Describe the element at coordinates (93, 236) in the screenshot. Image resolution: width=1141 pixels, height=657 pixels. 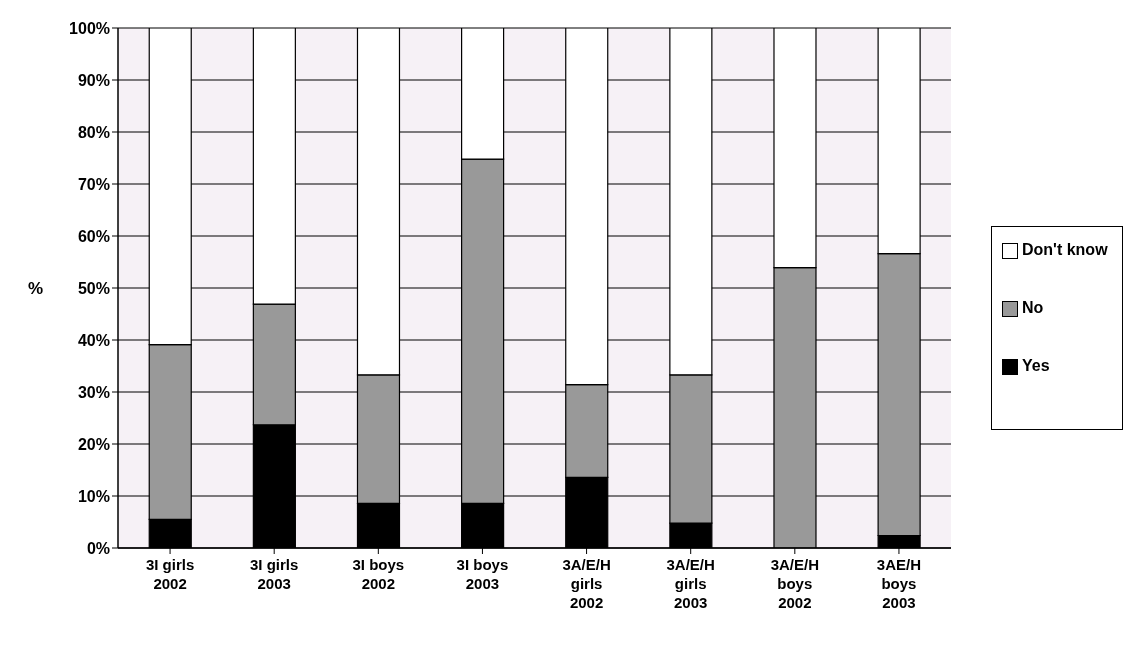
I see `y-tick-label: 60%` at that location.